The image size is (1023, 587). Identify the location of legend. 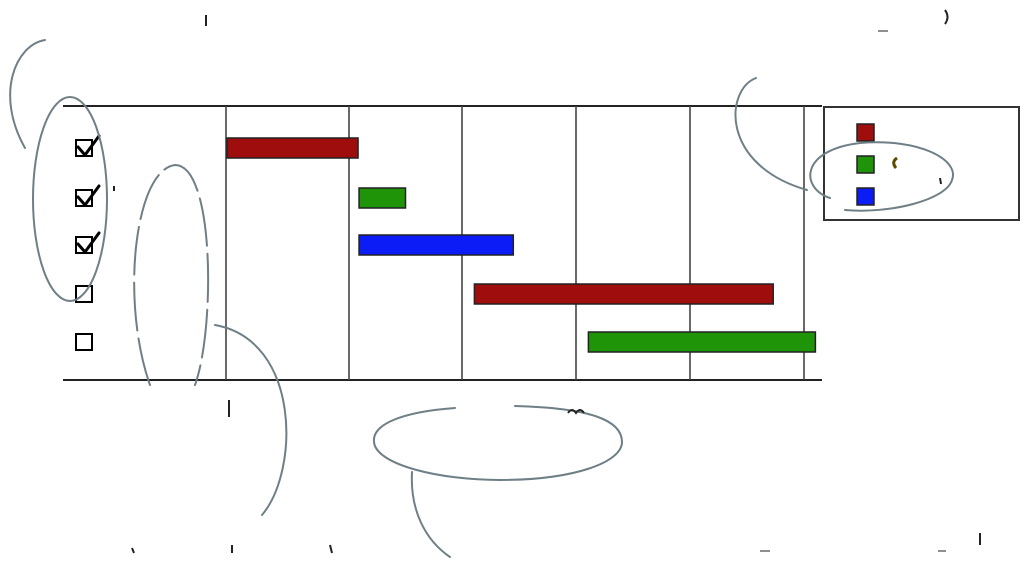
(921, 163).